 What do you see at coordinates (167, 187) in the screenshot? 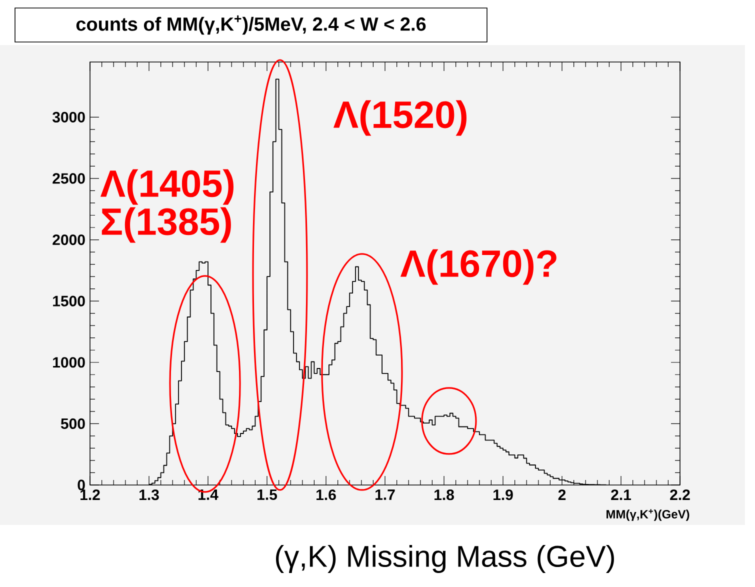
I see `annotation: Λ(1405)` at bounding box center [167, 187].